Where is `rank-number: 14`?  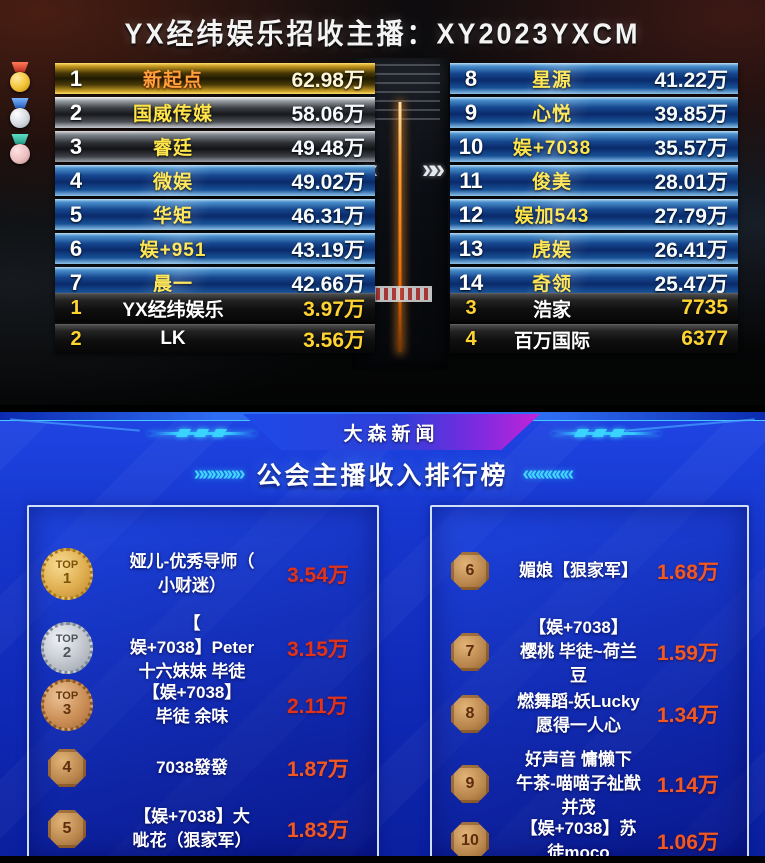
rank-number: 14 is located at coordinates (471, 282).